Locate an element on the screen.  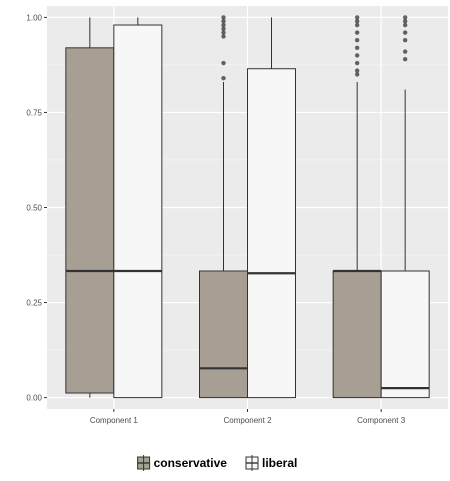
legend: conservative liberal is located at coordinates (217, 463).